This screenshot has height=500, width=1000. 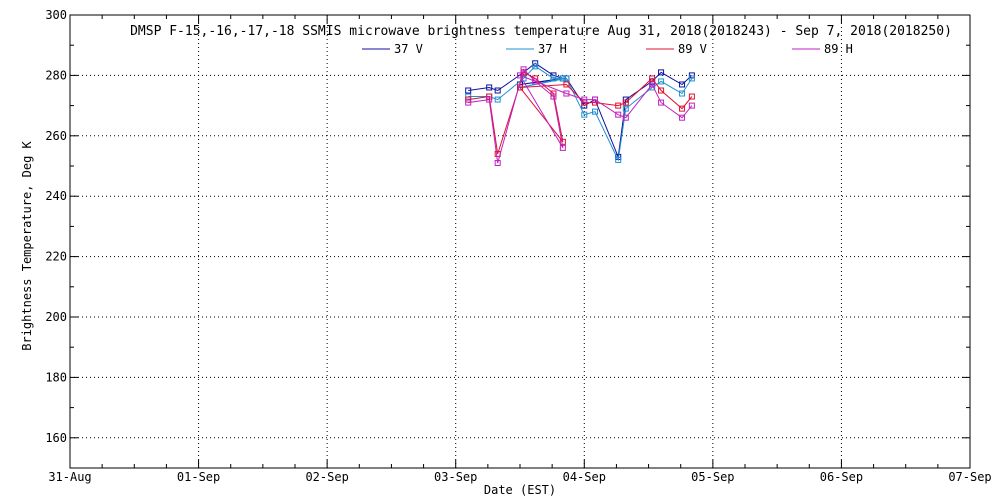 What do you see at coordinates (841, 477) in the screenshot?
I see `x-tick-label: 06-Sep` at bounding box center [841, 477].